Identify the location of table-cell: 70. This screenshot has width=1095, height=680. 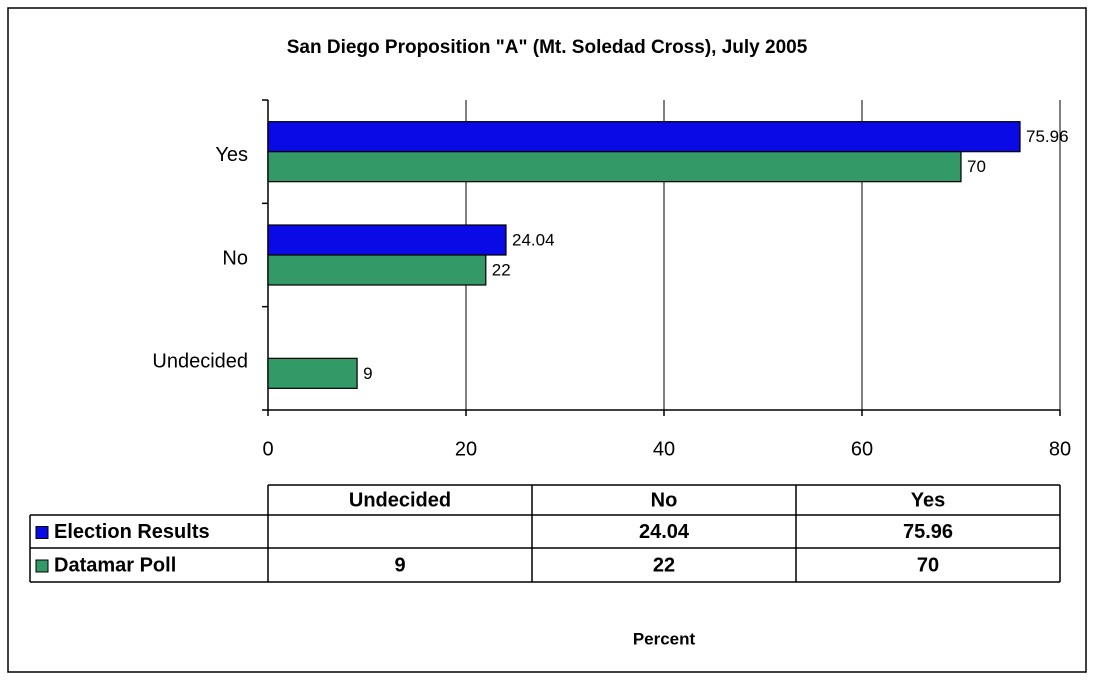
(928, 565).